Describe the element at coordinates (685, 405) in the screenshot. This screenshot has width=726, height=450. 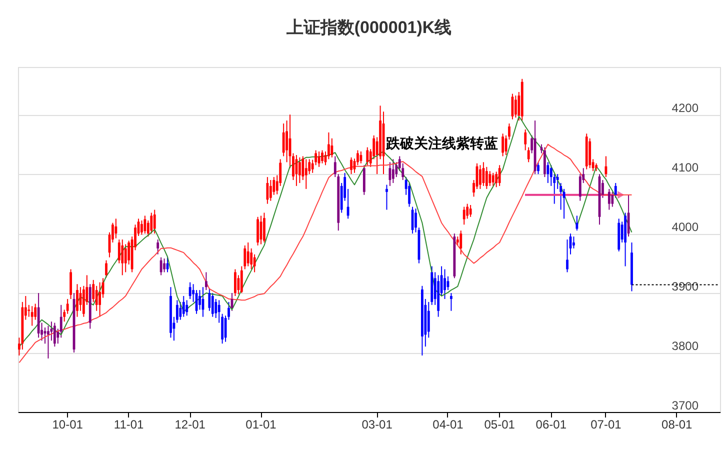
I see `y-tick-label: 3700` at that location.